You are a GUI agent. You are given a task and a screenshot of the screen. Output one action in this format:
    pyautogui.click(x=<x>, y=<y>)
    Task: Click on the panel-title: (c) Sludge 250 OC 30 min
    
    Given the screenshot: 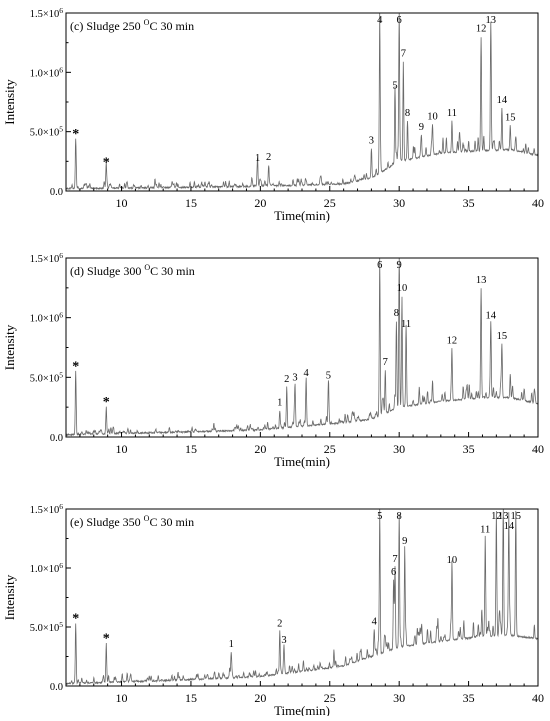 What is the action you would take?
    pyautogui.click(x=132, y=25)
    